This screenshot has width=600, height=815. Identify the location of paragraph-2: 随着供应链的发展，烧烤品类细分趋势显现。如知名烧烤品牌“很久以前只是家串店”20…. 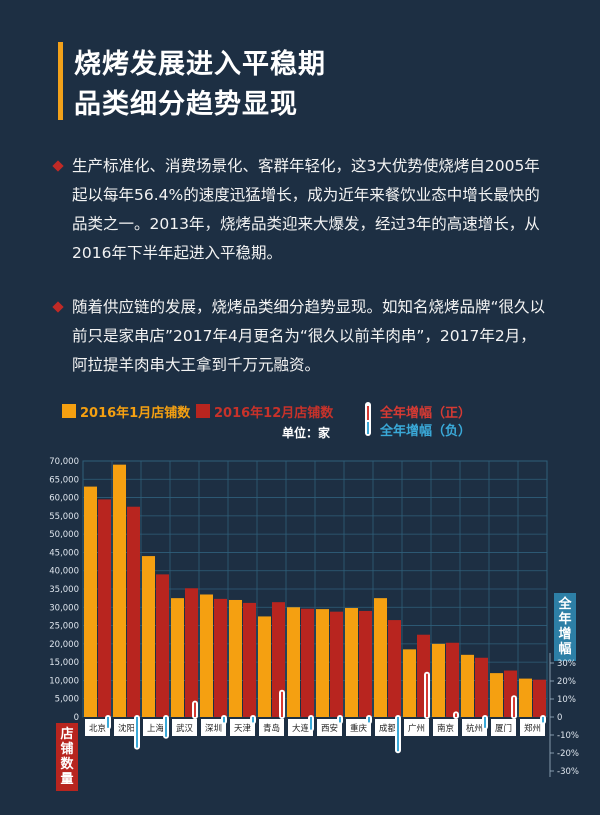
(309, 336).